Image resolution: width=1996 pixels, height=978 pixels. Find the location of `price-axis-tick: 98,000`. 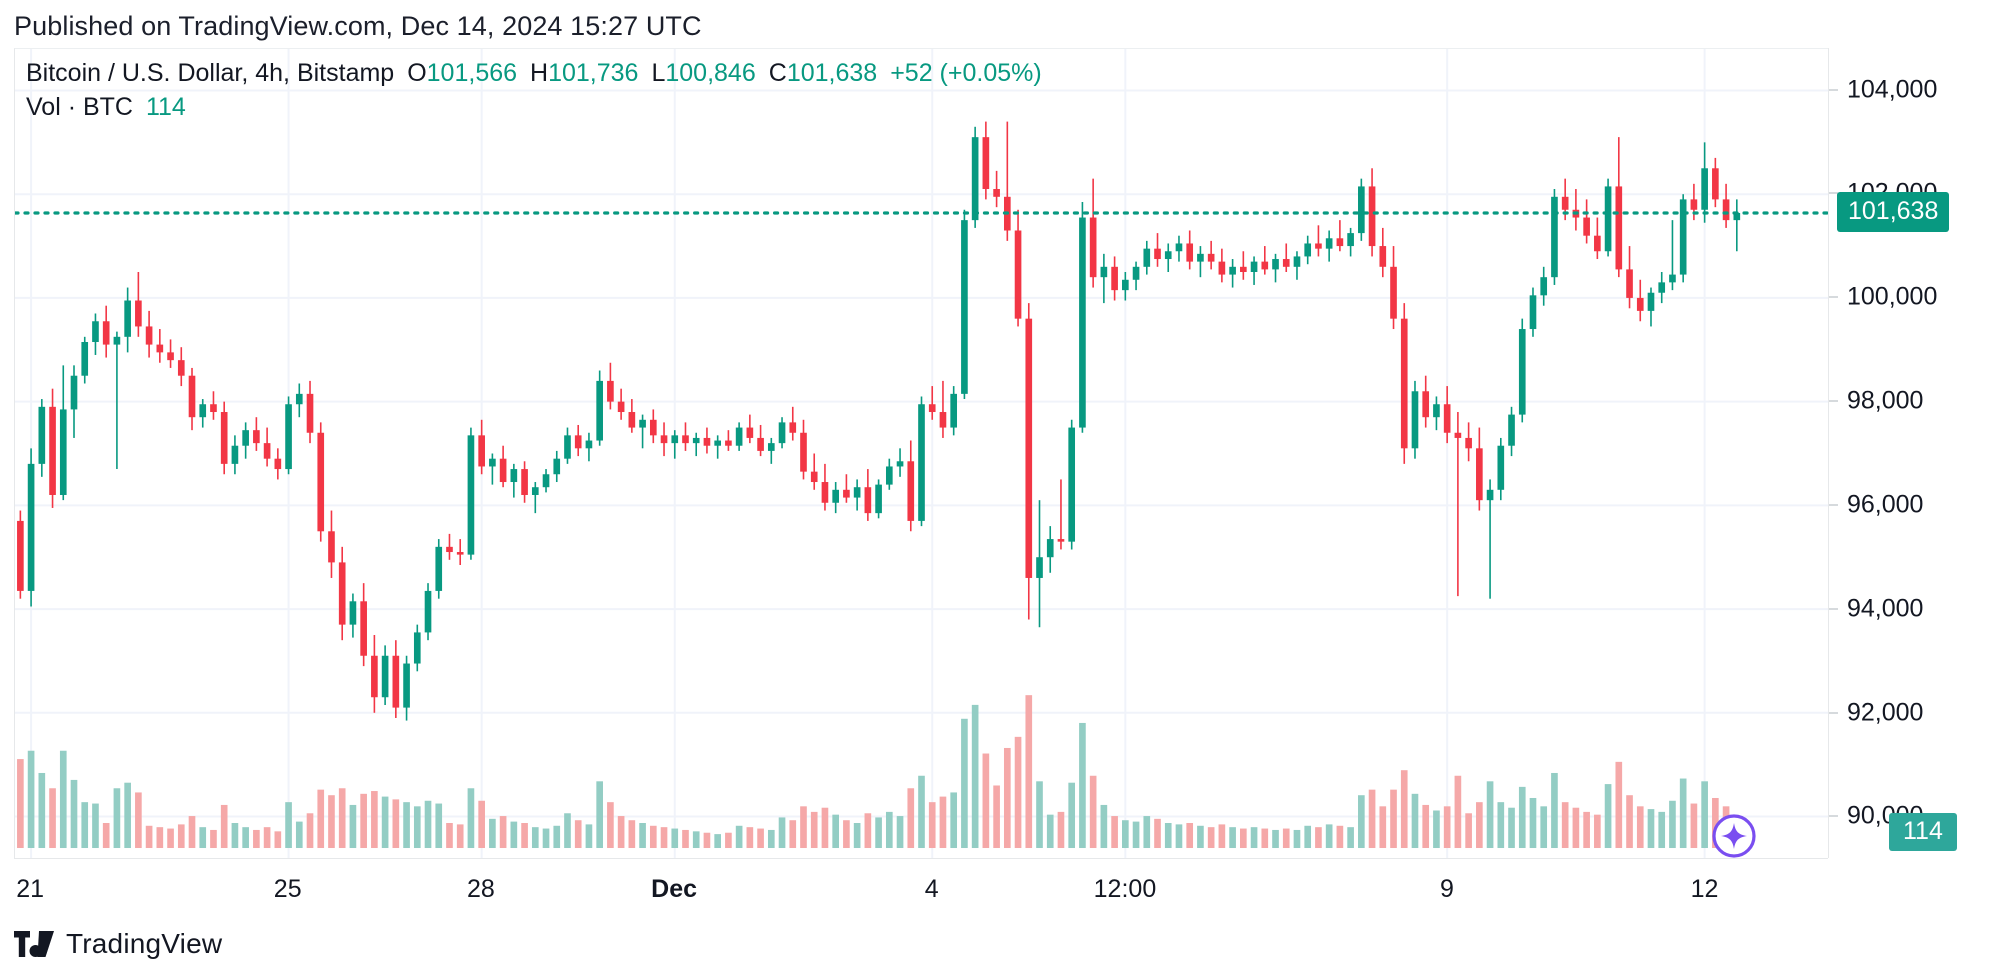

price-axis-tick: 98,000 is located at coordinates (1885, 400).